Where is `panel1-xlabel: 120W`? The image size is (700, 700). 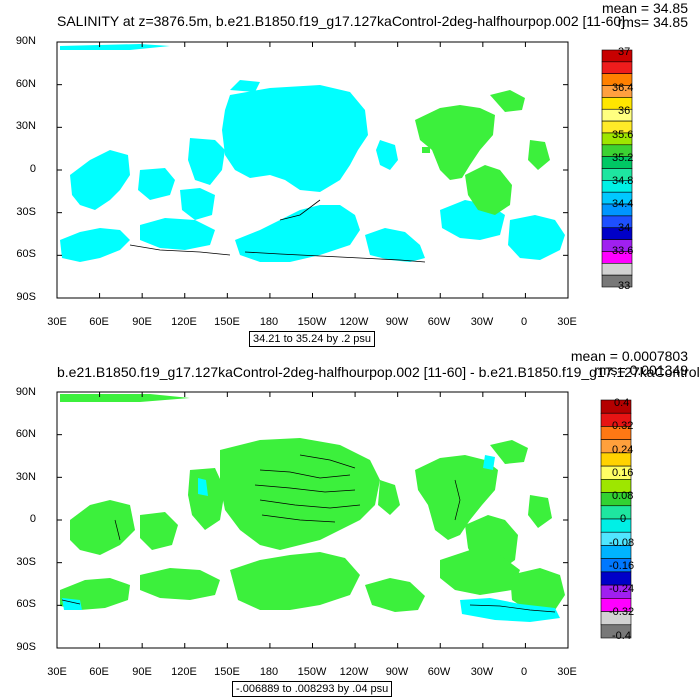
panel1-xlabel: 120W is located at coordinates (354, 322).